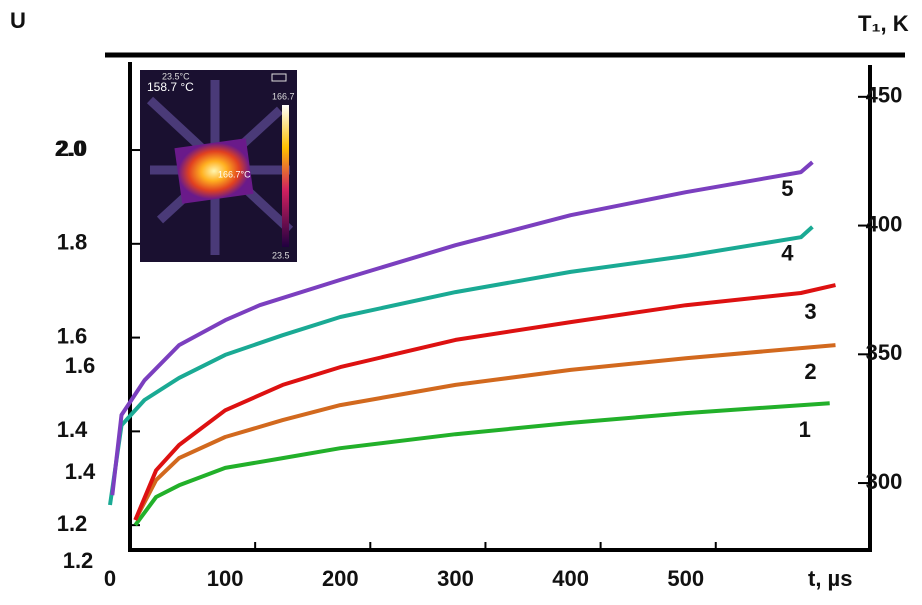  I want to click on series-label: 2, so click(810, 371).